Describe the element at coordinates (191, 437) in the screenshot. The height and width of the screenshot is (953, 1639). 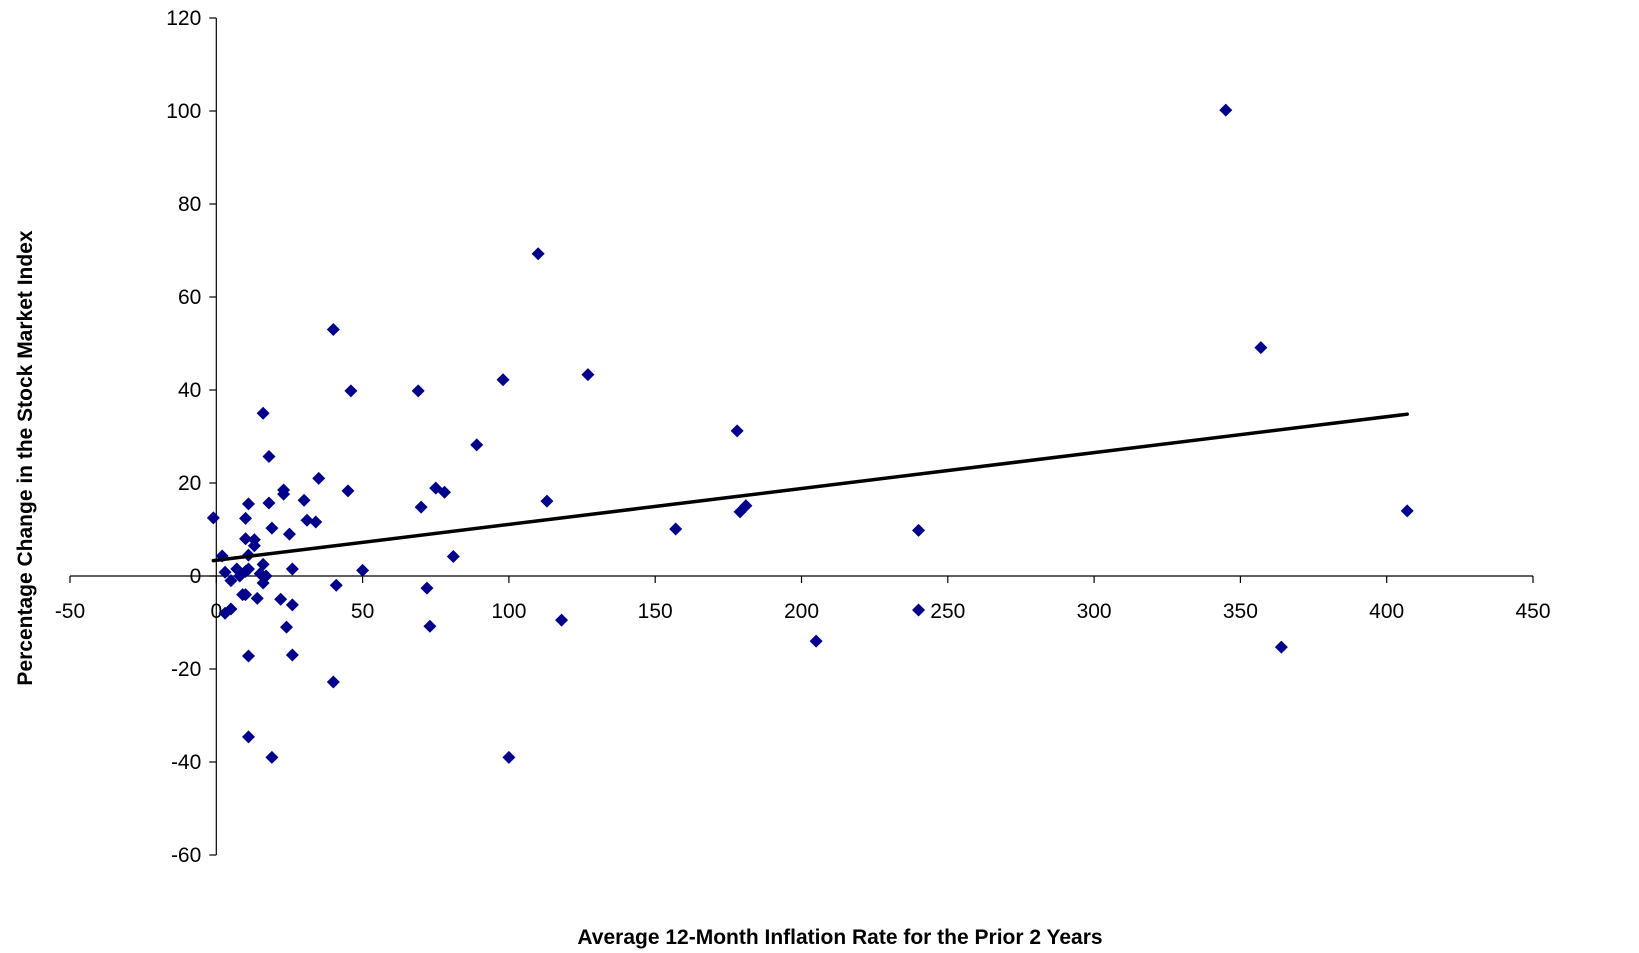
I see `y-axis: -60 -40 -20 0 20 40 60 80 100 120` at that location.